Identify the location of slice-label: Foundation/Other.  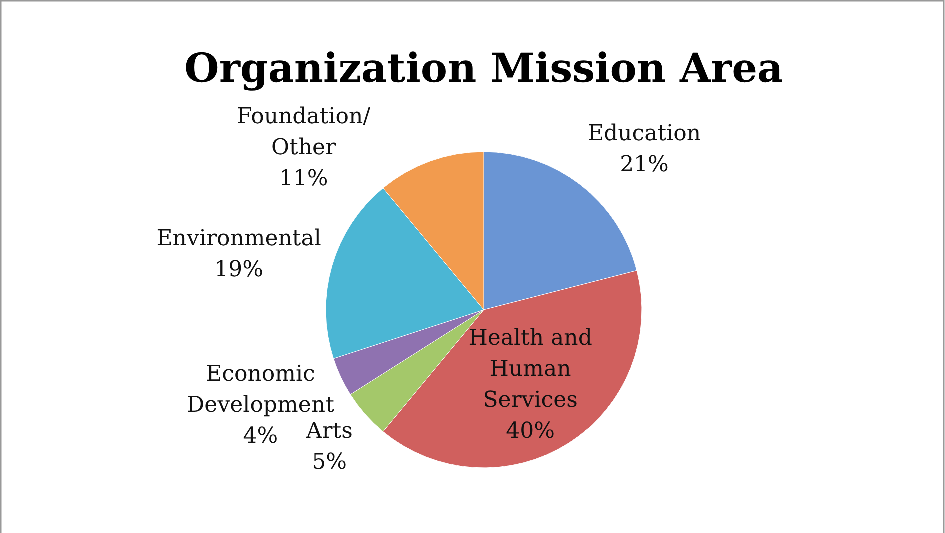
(304, 132).